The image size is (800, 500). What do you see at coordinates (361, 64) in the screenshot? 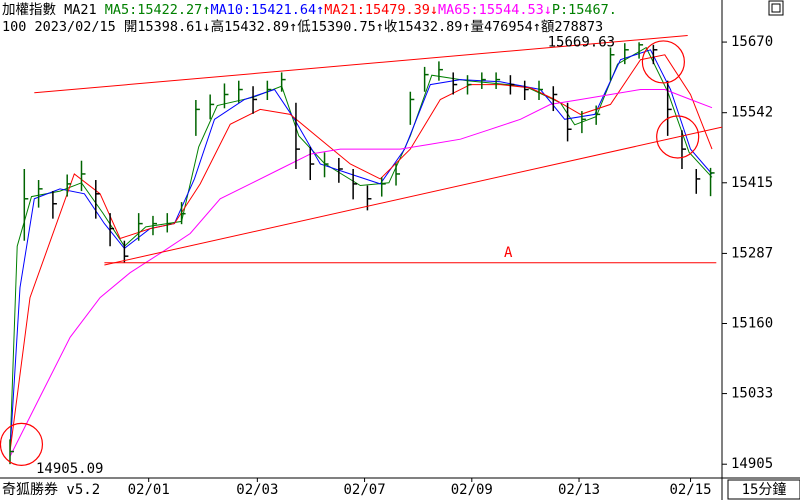
I see `trendline` at bounding box center [361, 64].